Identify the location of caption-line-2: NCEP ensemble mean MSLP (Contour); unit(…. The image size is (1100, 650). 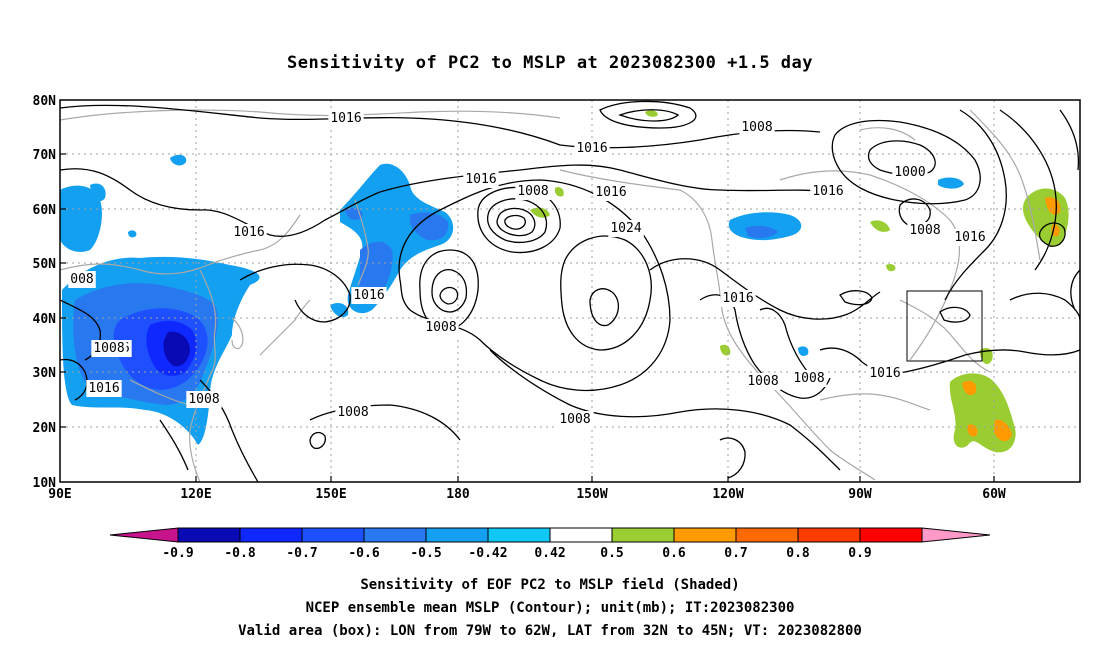
(550, 608).